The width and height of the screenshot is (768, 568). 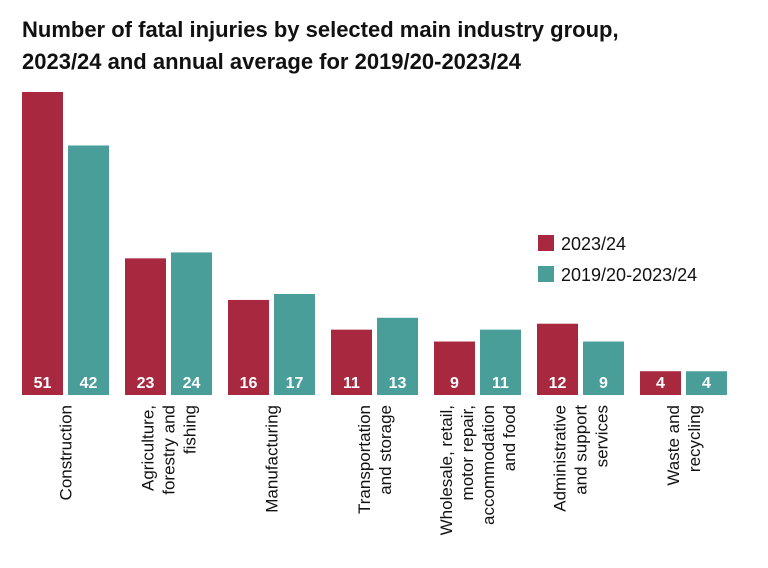 What do you see at coordinates (169, 450) in the screenshot?
I see `x-tick-label: forestry and` at bounding box center [169, 450].